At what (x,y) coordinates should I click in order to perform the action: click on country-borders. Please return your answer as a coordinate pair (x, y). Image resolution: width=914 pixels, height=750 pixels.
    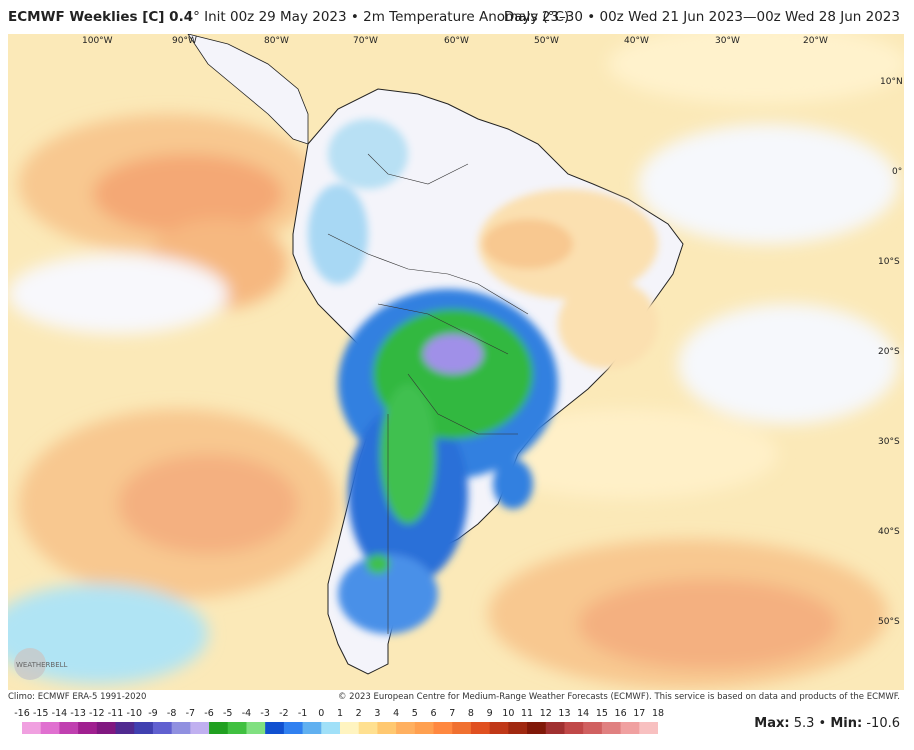
    Looking at the image, I should click on (428, 393).